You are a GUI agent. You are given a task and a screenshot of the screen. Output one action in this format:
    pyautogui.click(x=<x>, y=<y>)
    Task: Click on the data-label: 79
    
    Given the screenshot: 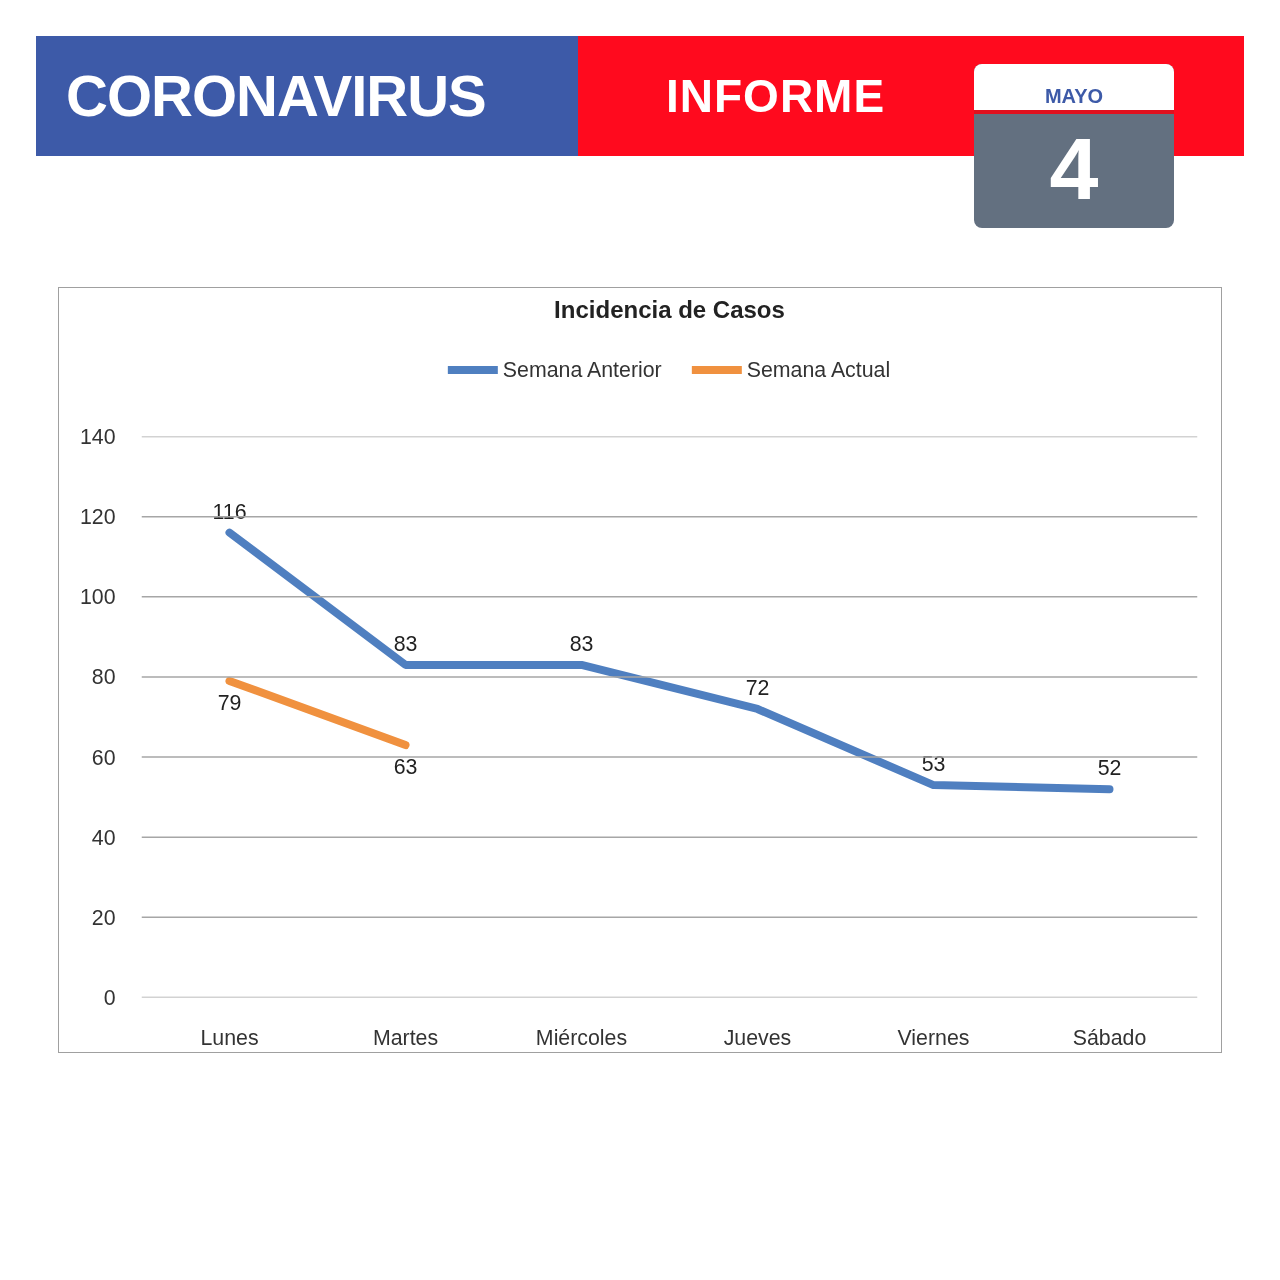 What is the action you would take?
    pyautogui.click(x=229, y=702)
    